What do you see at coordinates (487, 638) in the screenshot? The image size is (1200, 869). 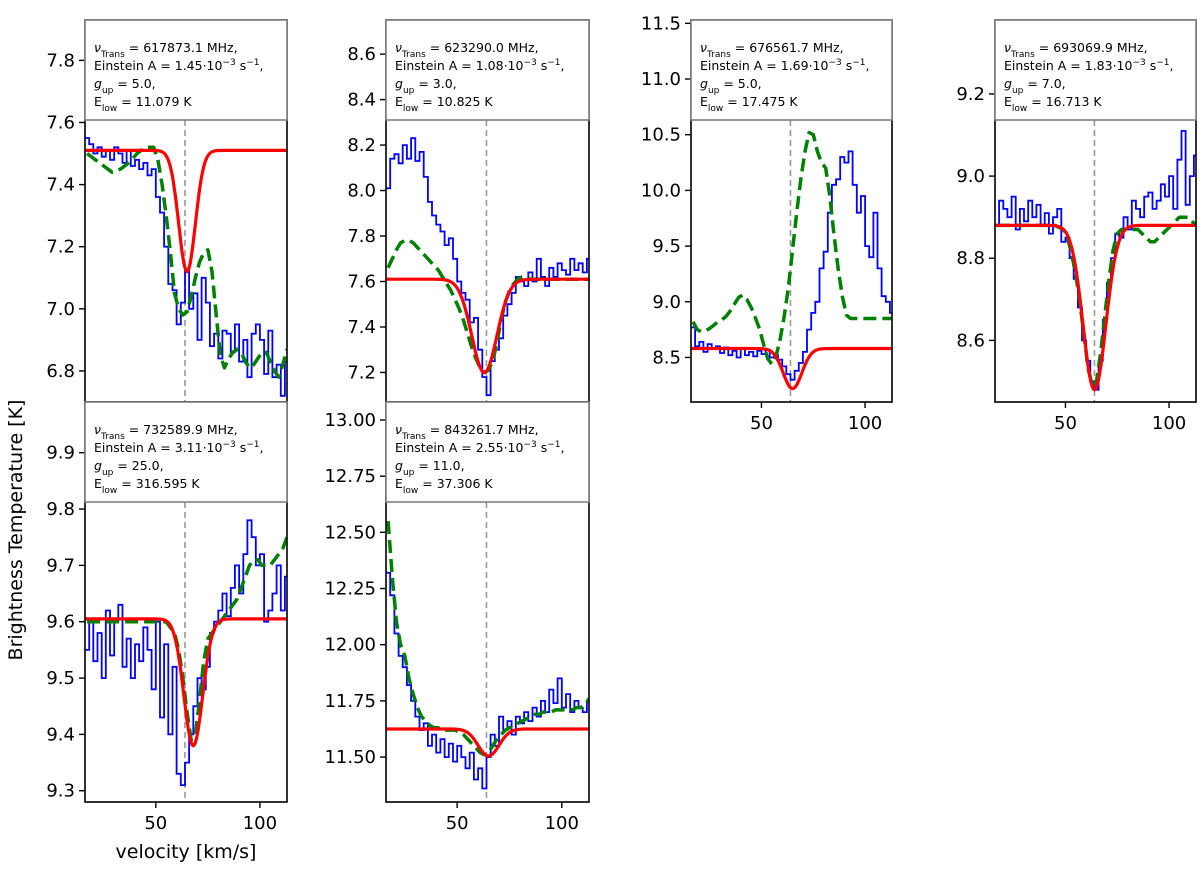 I see `panel-6-model-curve` at bounding box center [487, 638].